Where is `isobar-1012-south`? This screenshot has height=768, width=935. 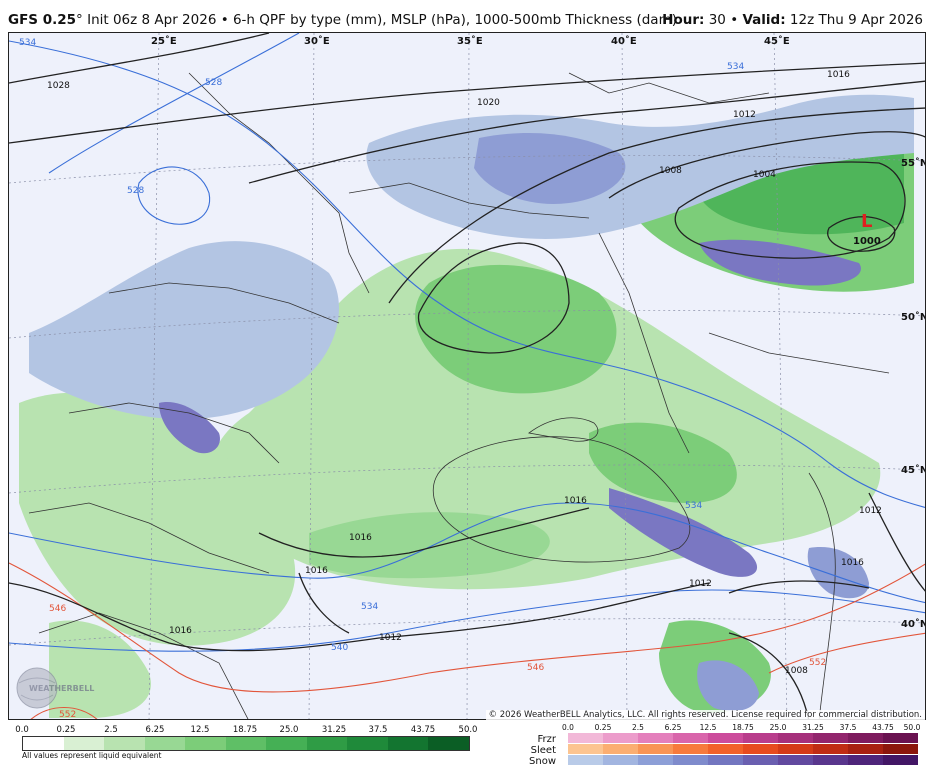 isobar-1012-south is located at coordinates (359, 617).